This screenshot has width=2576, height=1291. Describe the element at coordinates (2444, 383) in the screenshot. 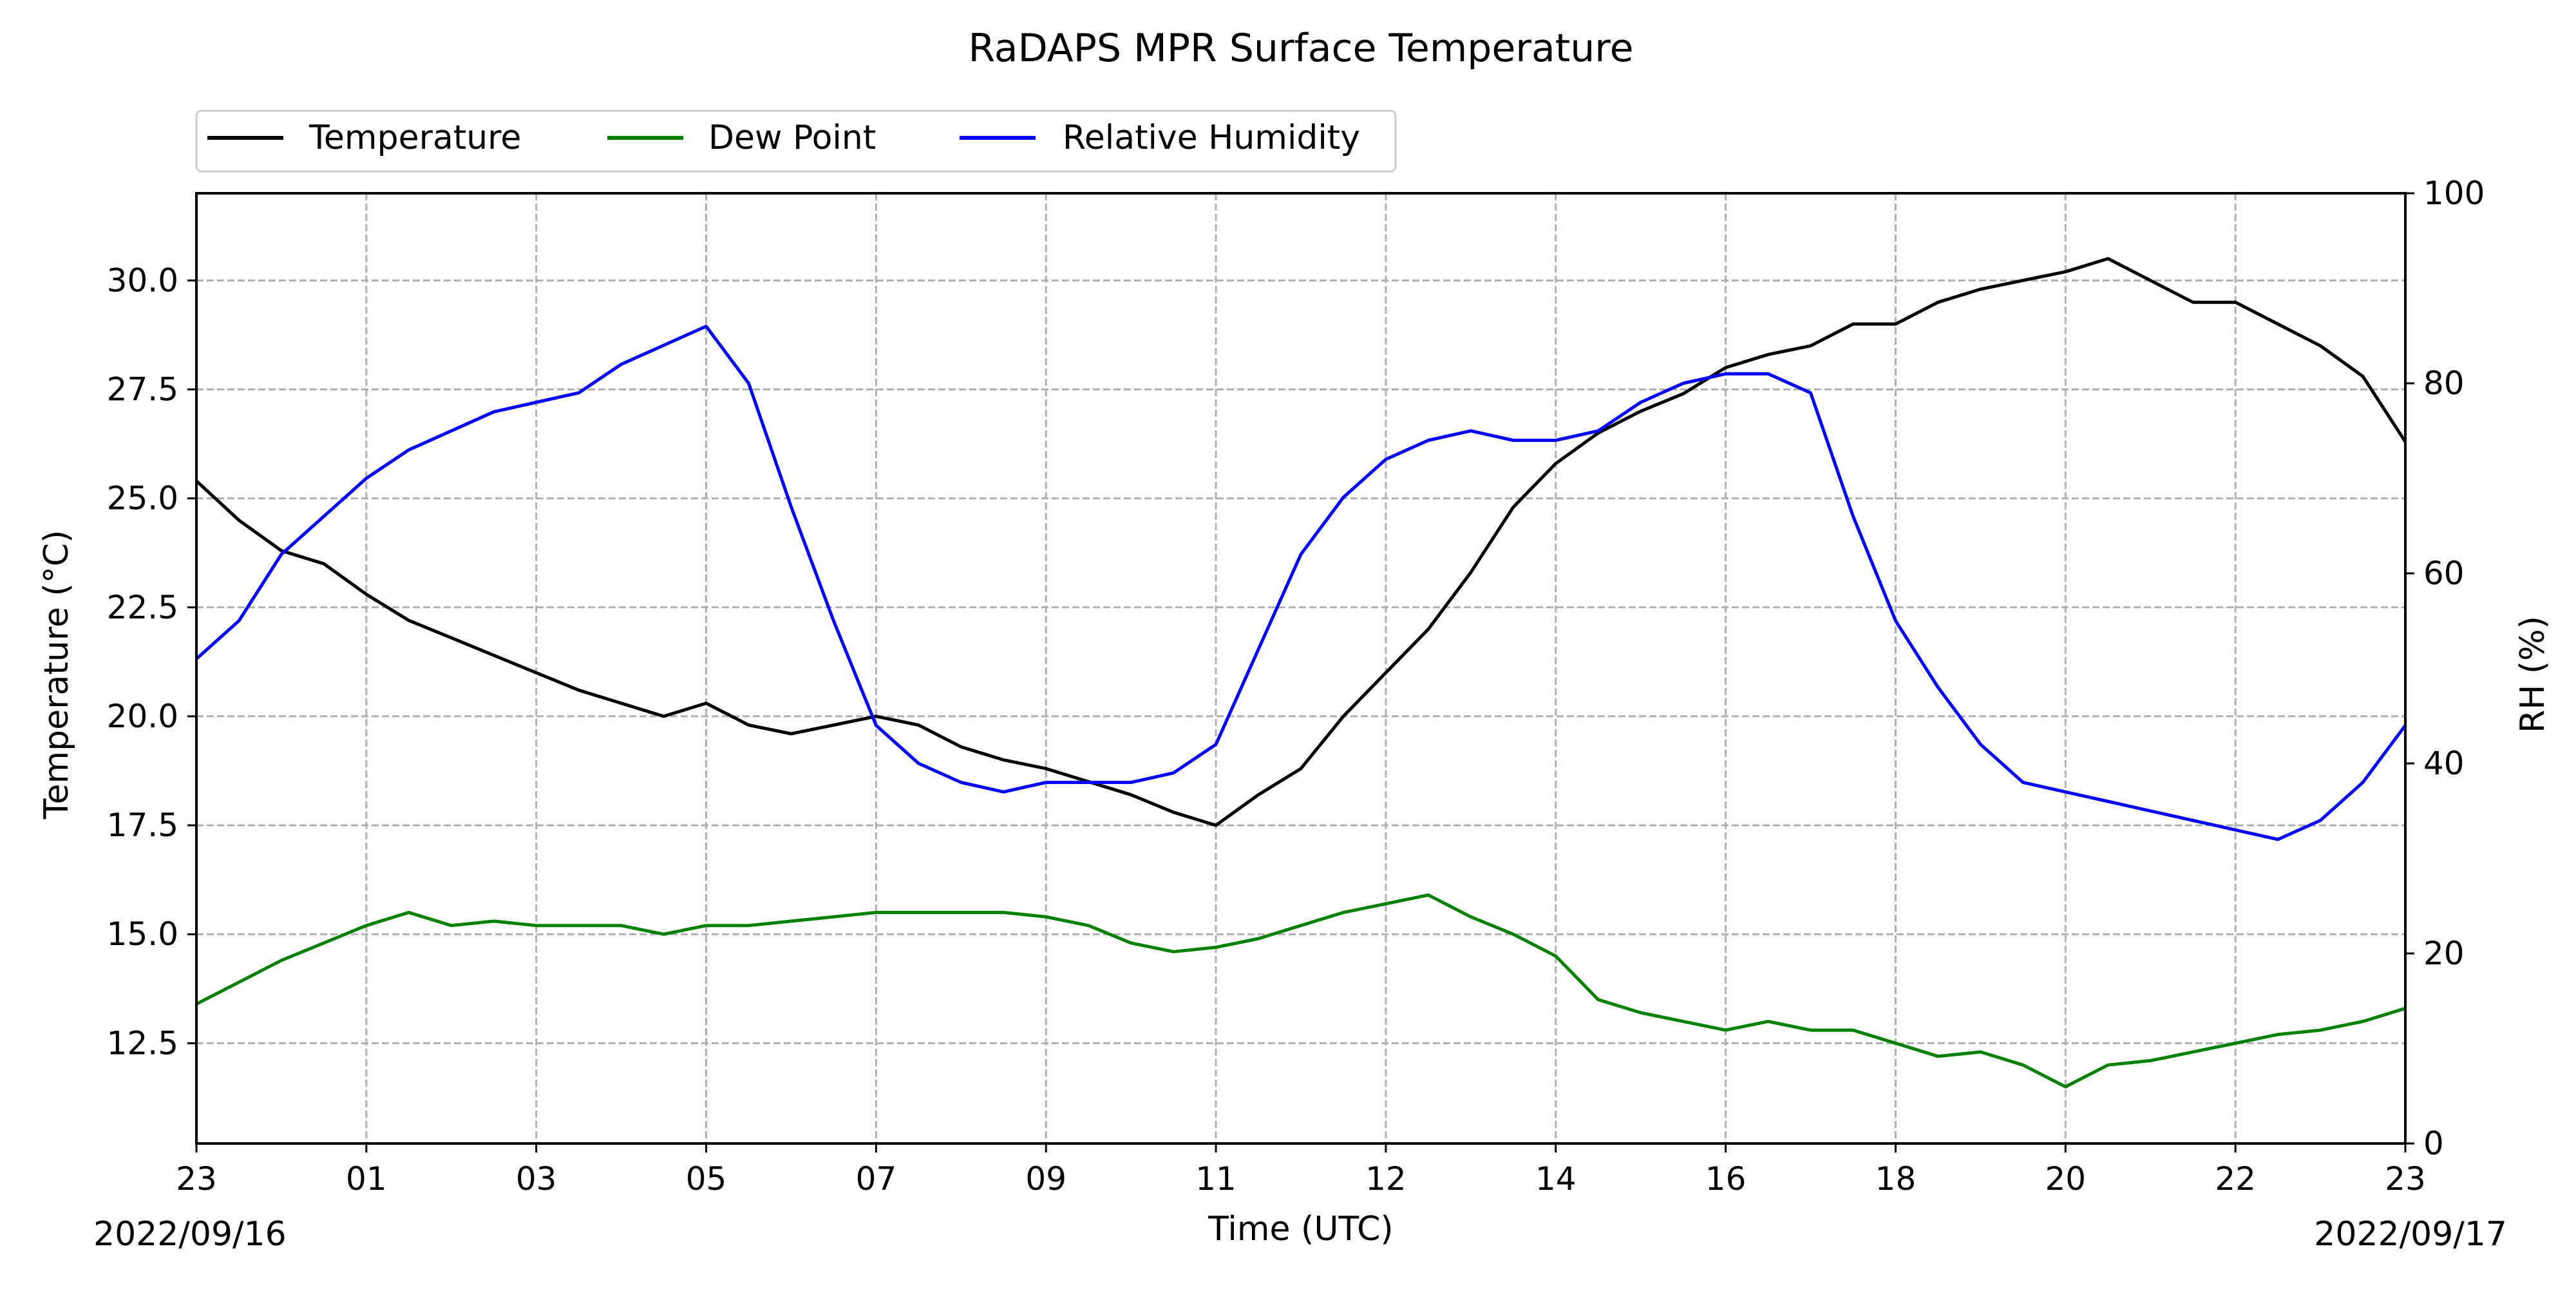

I see `y-right-tick-label: 80` at that location.